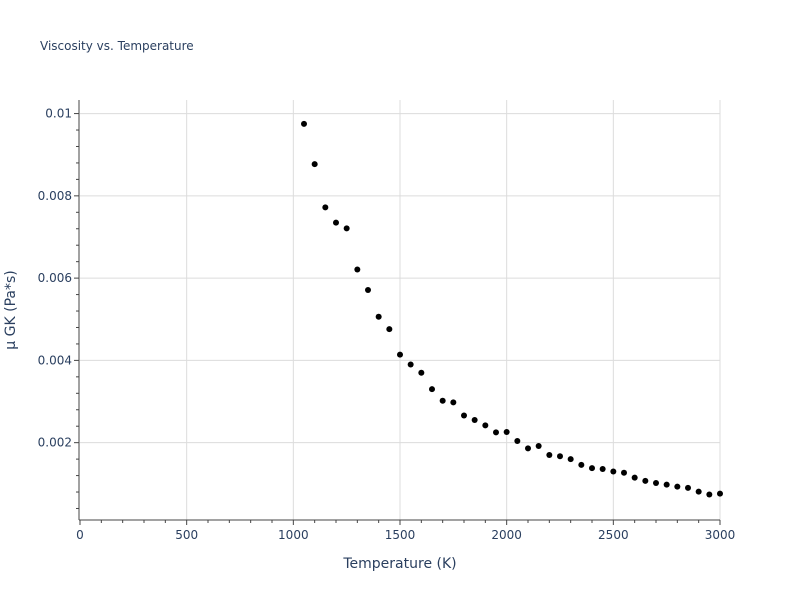 The width and height of the screenshot is (800, 600). I want to click on x-tick-label: 1500, so click(400, 535).